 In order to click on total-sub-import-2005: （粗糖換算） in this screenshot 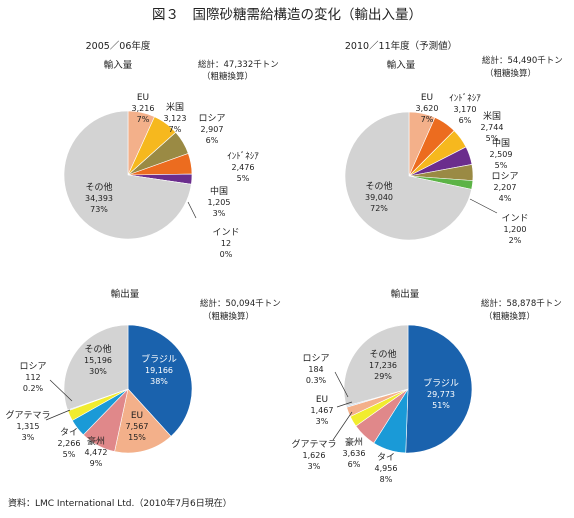, I will do `click(227, 76)`.